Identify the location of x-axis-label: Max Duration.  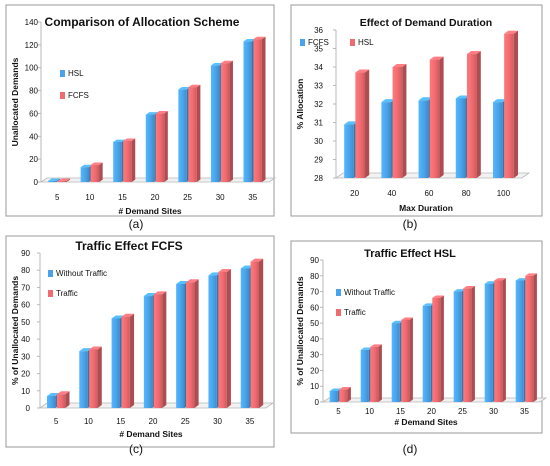
(426, 208).